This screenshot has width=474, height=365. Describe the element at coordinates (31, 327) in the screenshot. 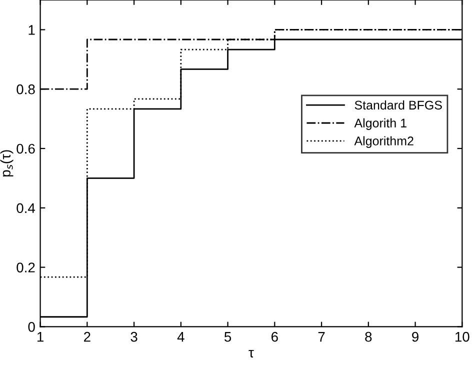

I see `y-tick-label: 0` at that location.